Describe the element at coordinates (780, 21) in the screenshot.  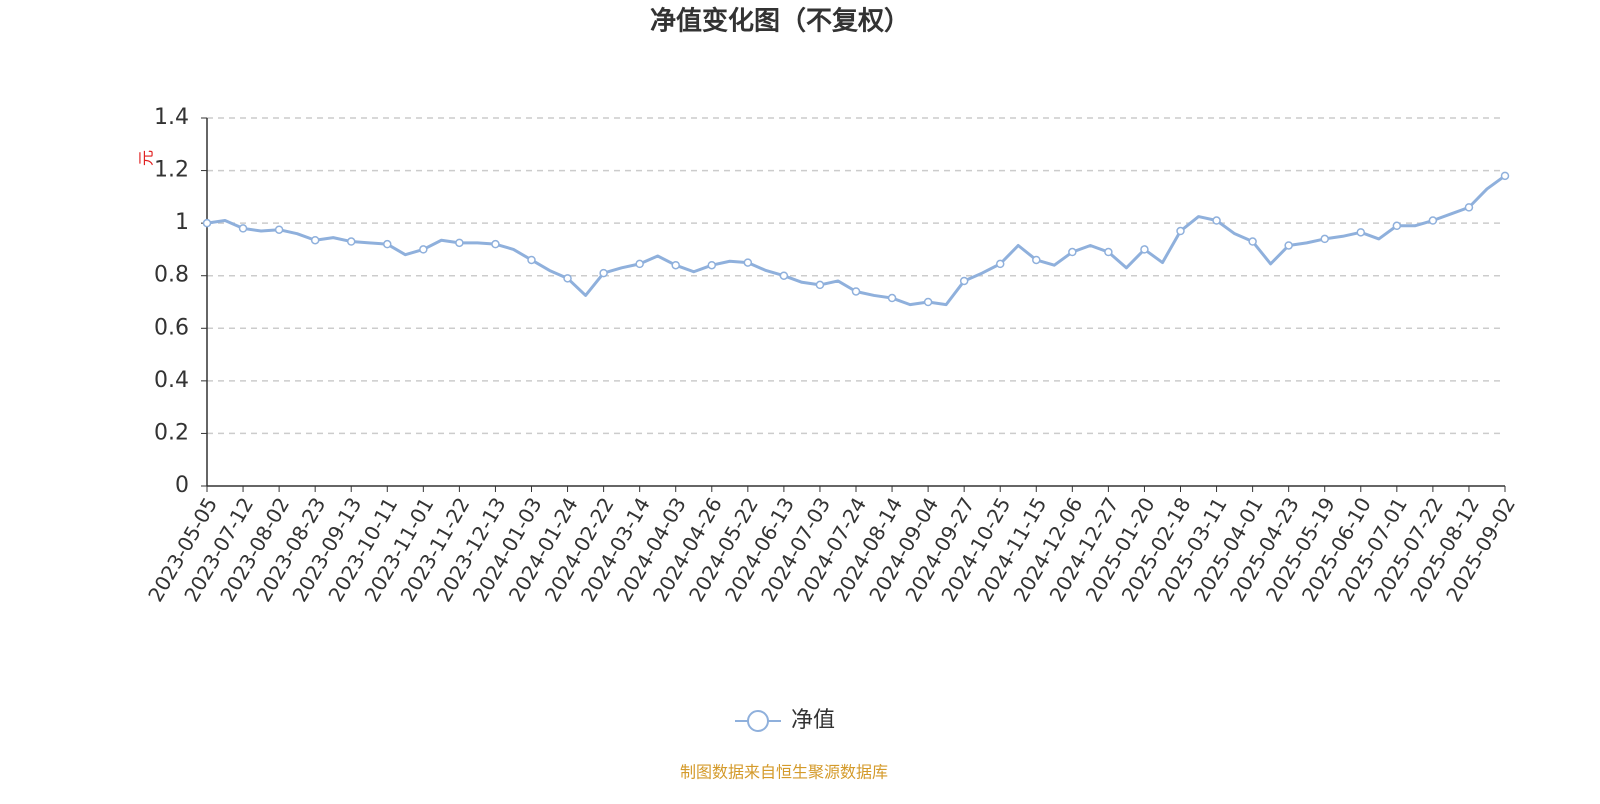
I see `chart-title: 净值变化图（不复权）` at that location.